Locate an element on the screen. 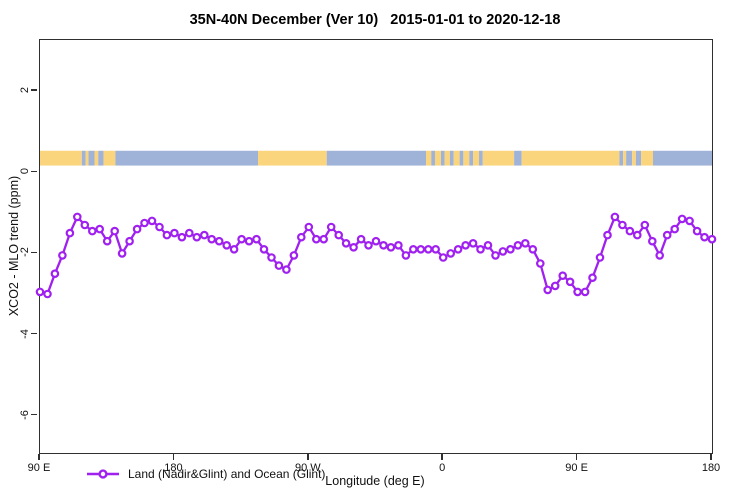 This screenshot has width=750, height=500. y-tick-label: 0 is located at coordinates (25, 171).